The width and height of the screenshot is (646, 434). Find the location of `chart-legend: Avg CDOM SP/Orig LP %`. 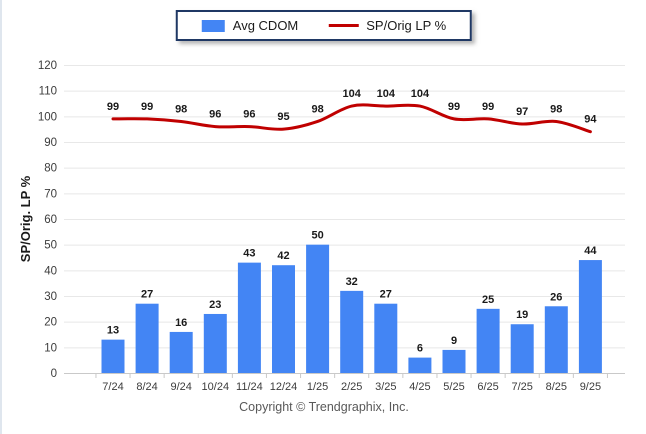

chart-legend: Avg CDOM SP/Orig LP % is located at coordinates (324, 25).